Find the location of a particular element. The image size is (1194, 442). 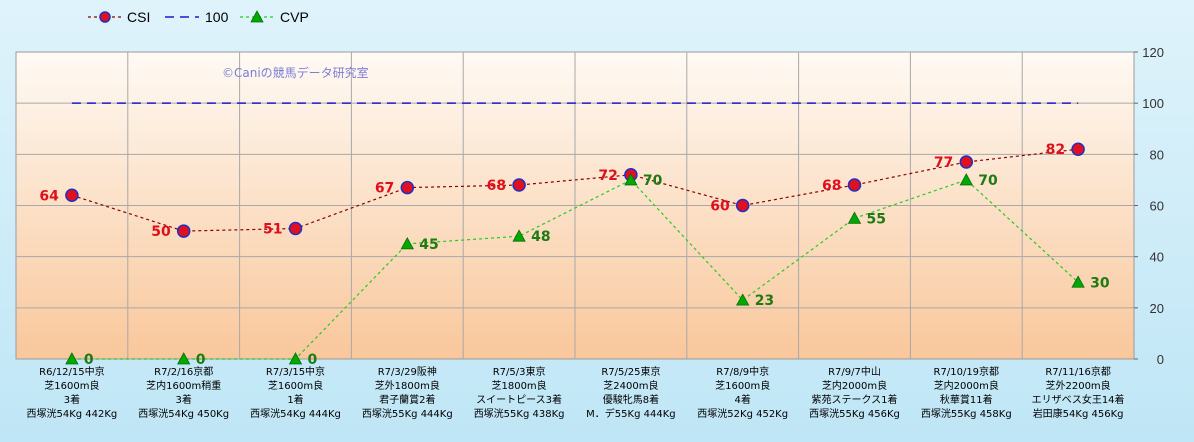

cvp-data-label: 30 is located at coordinates (1100, 283).